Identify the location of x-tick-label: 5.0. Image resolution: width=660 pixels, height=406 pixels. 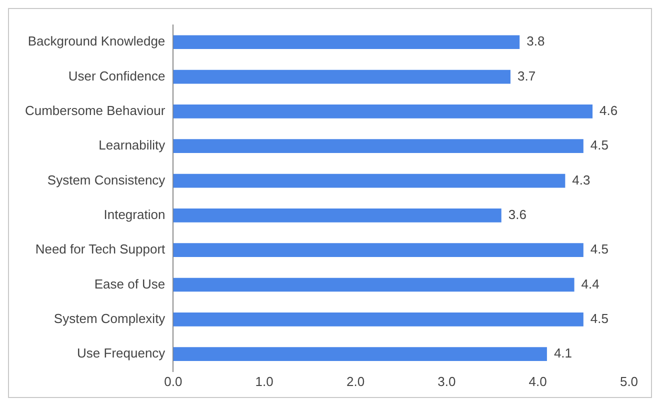
(629, 381).